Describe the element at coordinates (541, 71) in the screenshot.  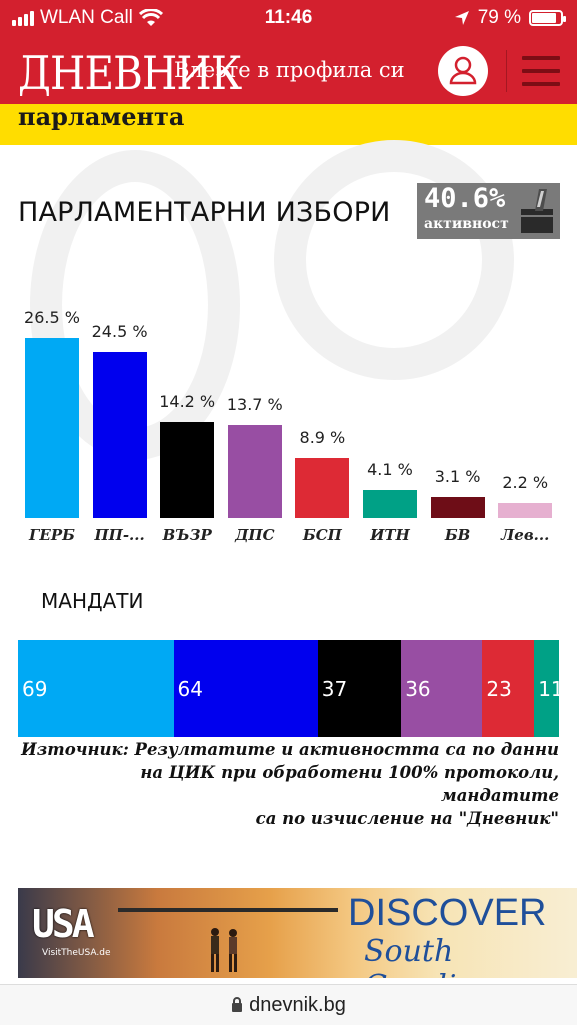
I see `menu-icon` at that location.